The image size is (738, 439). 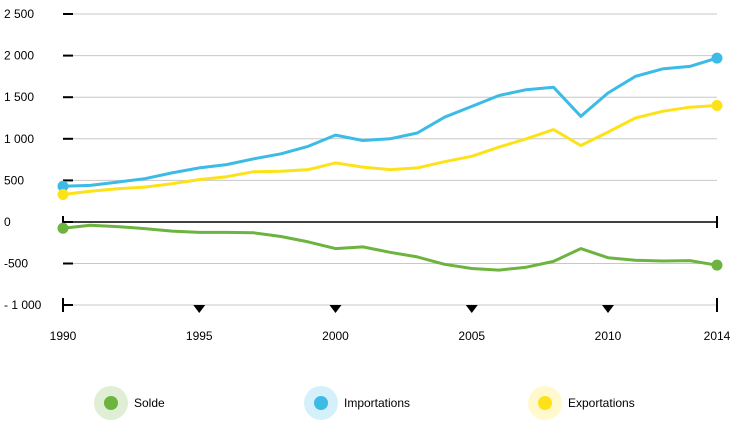 What do you see at coordinates (38, 159) in the screenshot?
I see `y-axis-ticks: 2 500 2 000 1 500 1 000 500 0 -500 - 1 000` at bounding box center [38, 159].